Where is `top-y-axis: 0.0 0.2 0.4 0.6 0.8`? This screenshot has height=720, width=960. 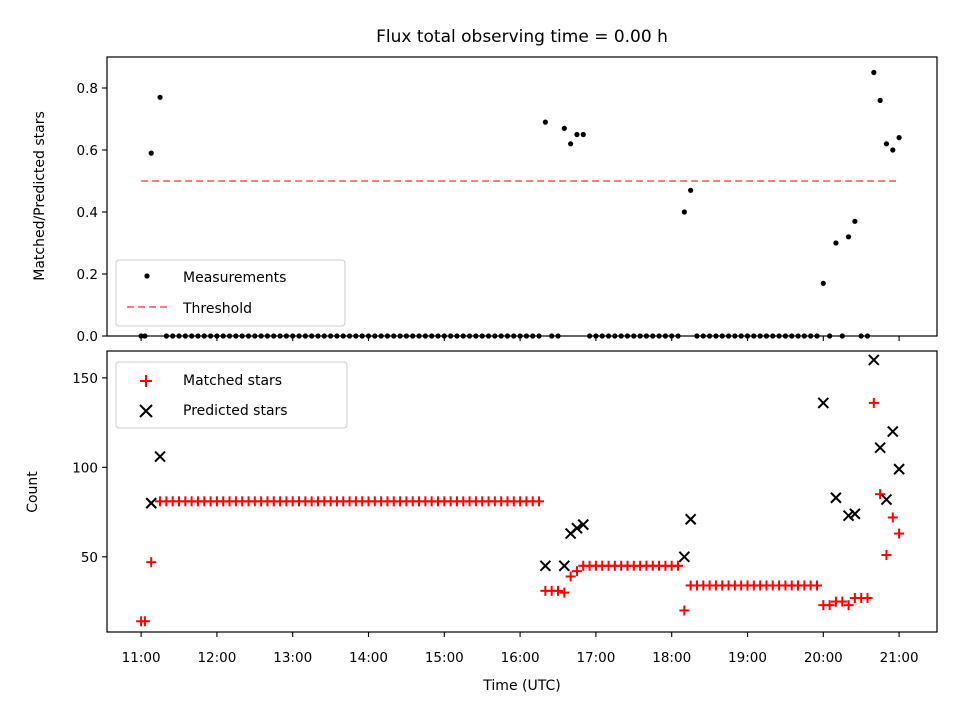
top-y-axis: 0.0 0.2 0.4 0.6 0.8 is located at coordinates (92, 213).